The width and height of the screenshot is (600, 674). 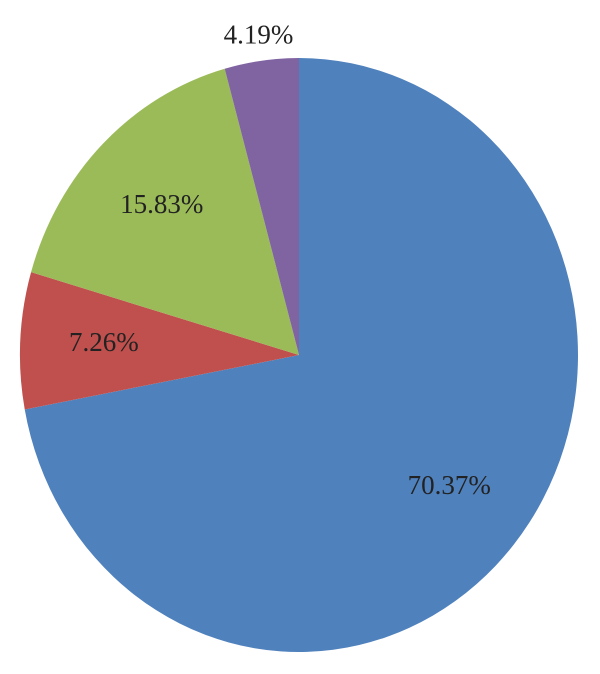 I want to click on data-label: 15.83%, so click(x=161, y=204).